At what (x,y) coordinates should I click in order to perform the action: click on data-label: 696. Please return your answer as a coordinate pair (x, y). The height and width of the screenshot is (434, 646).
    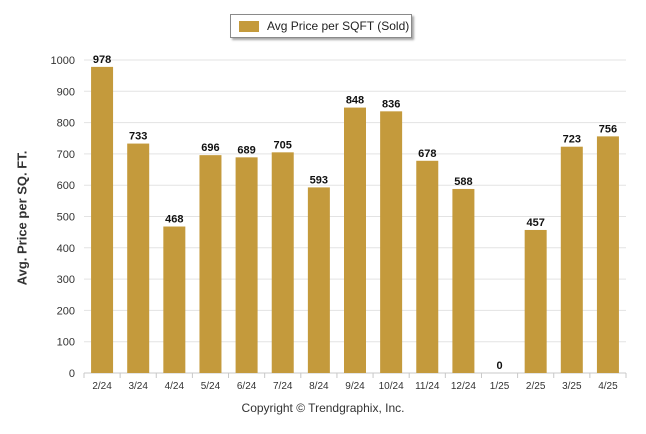
    Looking at the image, I should click on (210, 148).